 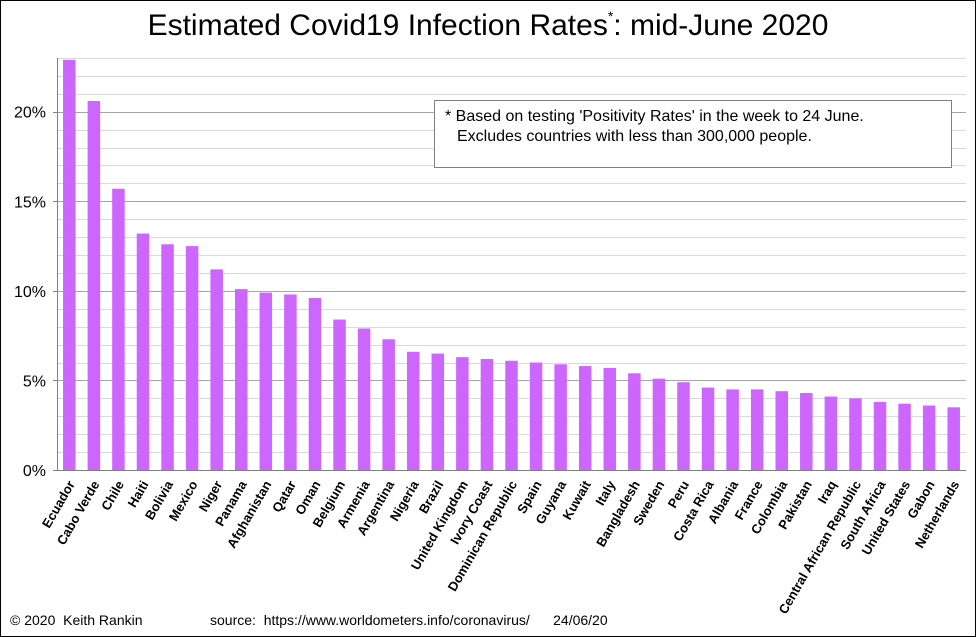 I want to click on x-tick-label: Chile, so click(x=112, y=495).